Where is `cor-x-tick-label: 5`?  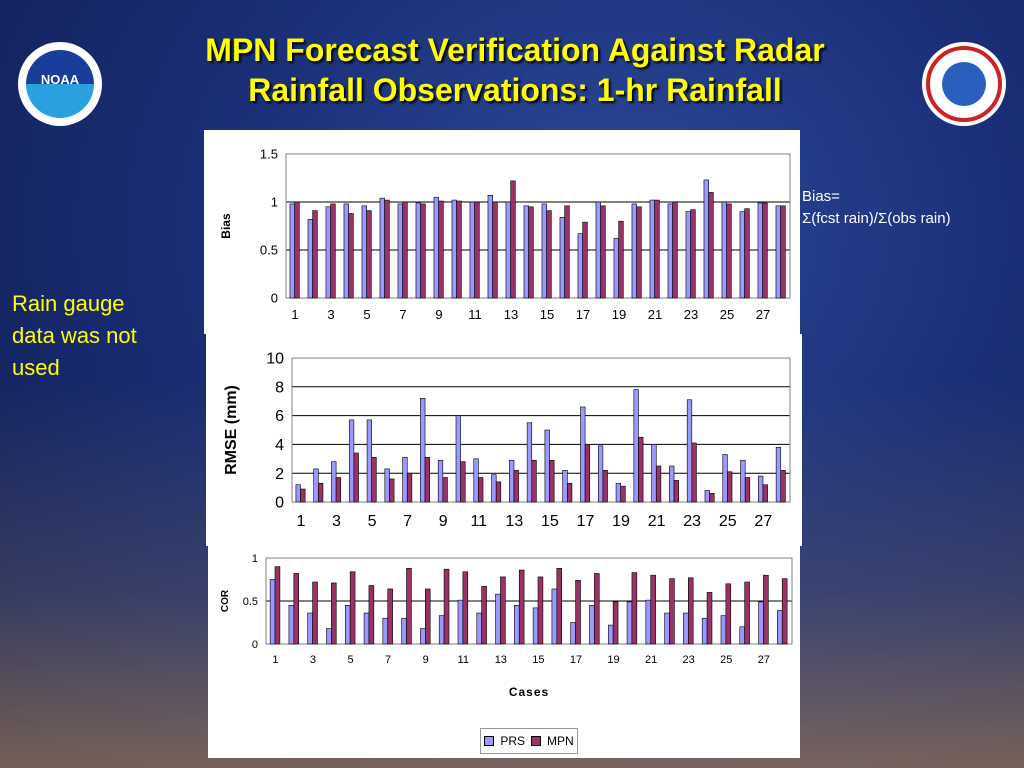
cor-x-tick-label: 5 is located at coordinates (350, 660).